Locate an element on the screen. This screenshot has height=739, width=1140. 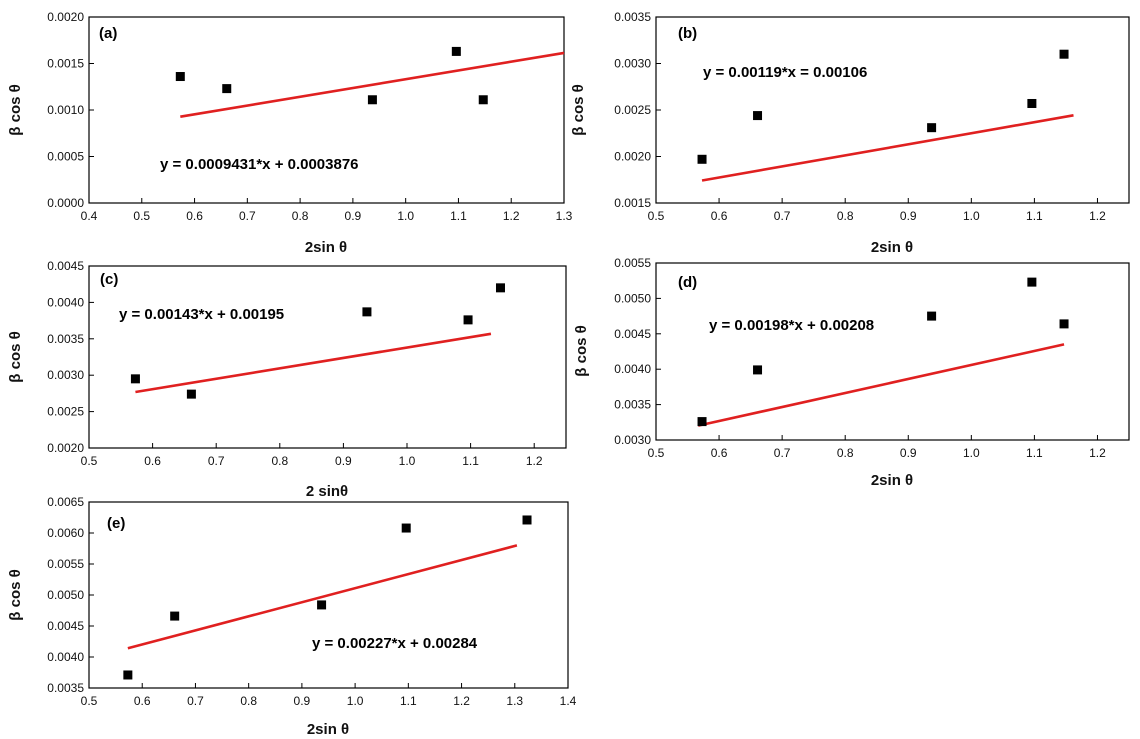
panel-label: (d) is located at coordinates (687, 282).